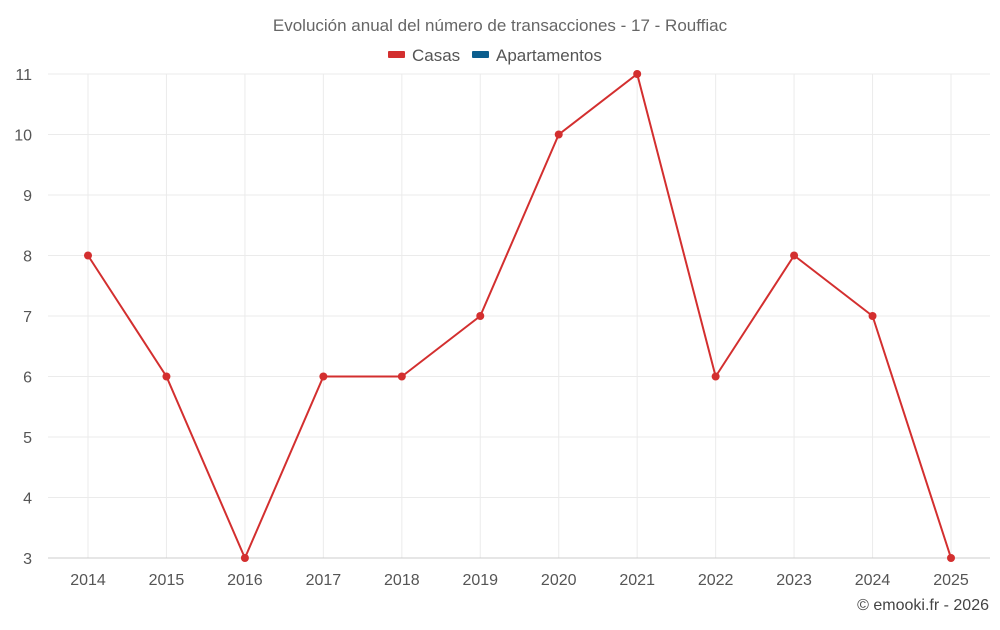  What do you see at coordinates (873, 580) in the screenshot?
I see `x-tick-label: 2024` at bounding box center [873, 580].